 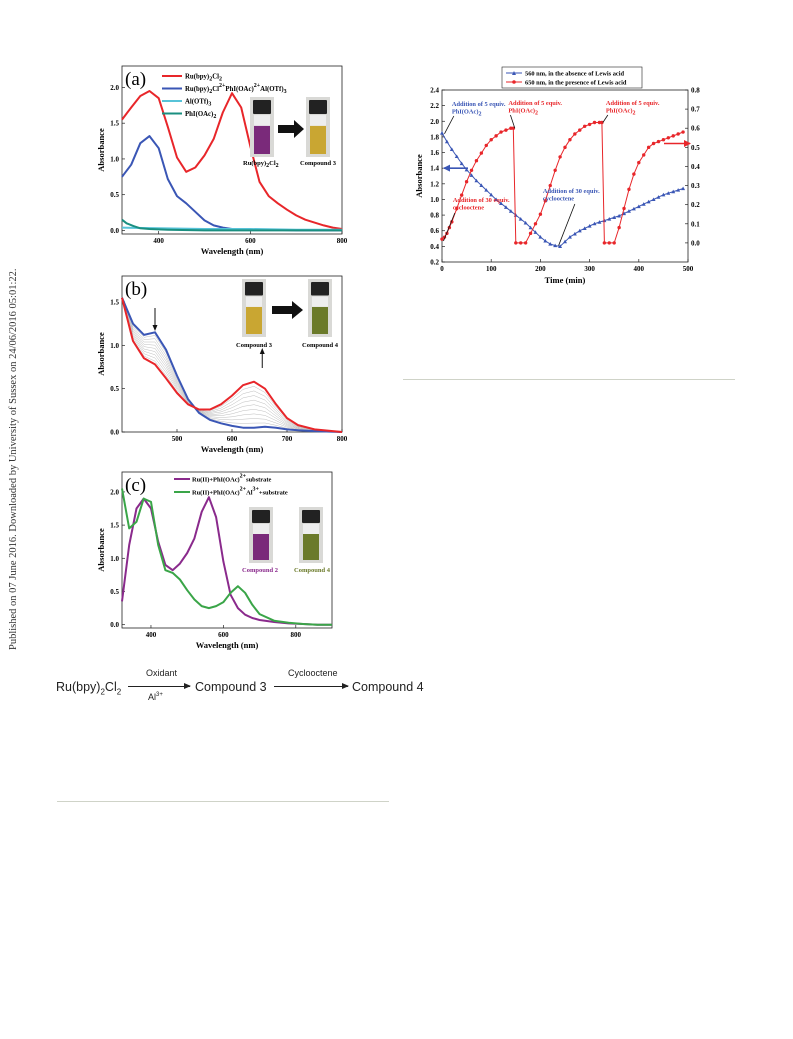 I want to click on vial-right-glass, so click(x=320, y=301).